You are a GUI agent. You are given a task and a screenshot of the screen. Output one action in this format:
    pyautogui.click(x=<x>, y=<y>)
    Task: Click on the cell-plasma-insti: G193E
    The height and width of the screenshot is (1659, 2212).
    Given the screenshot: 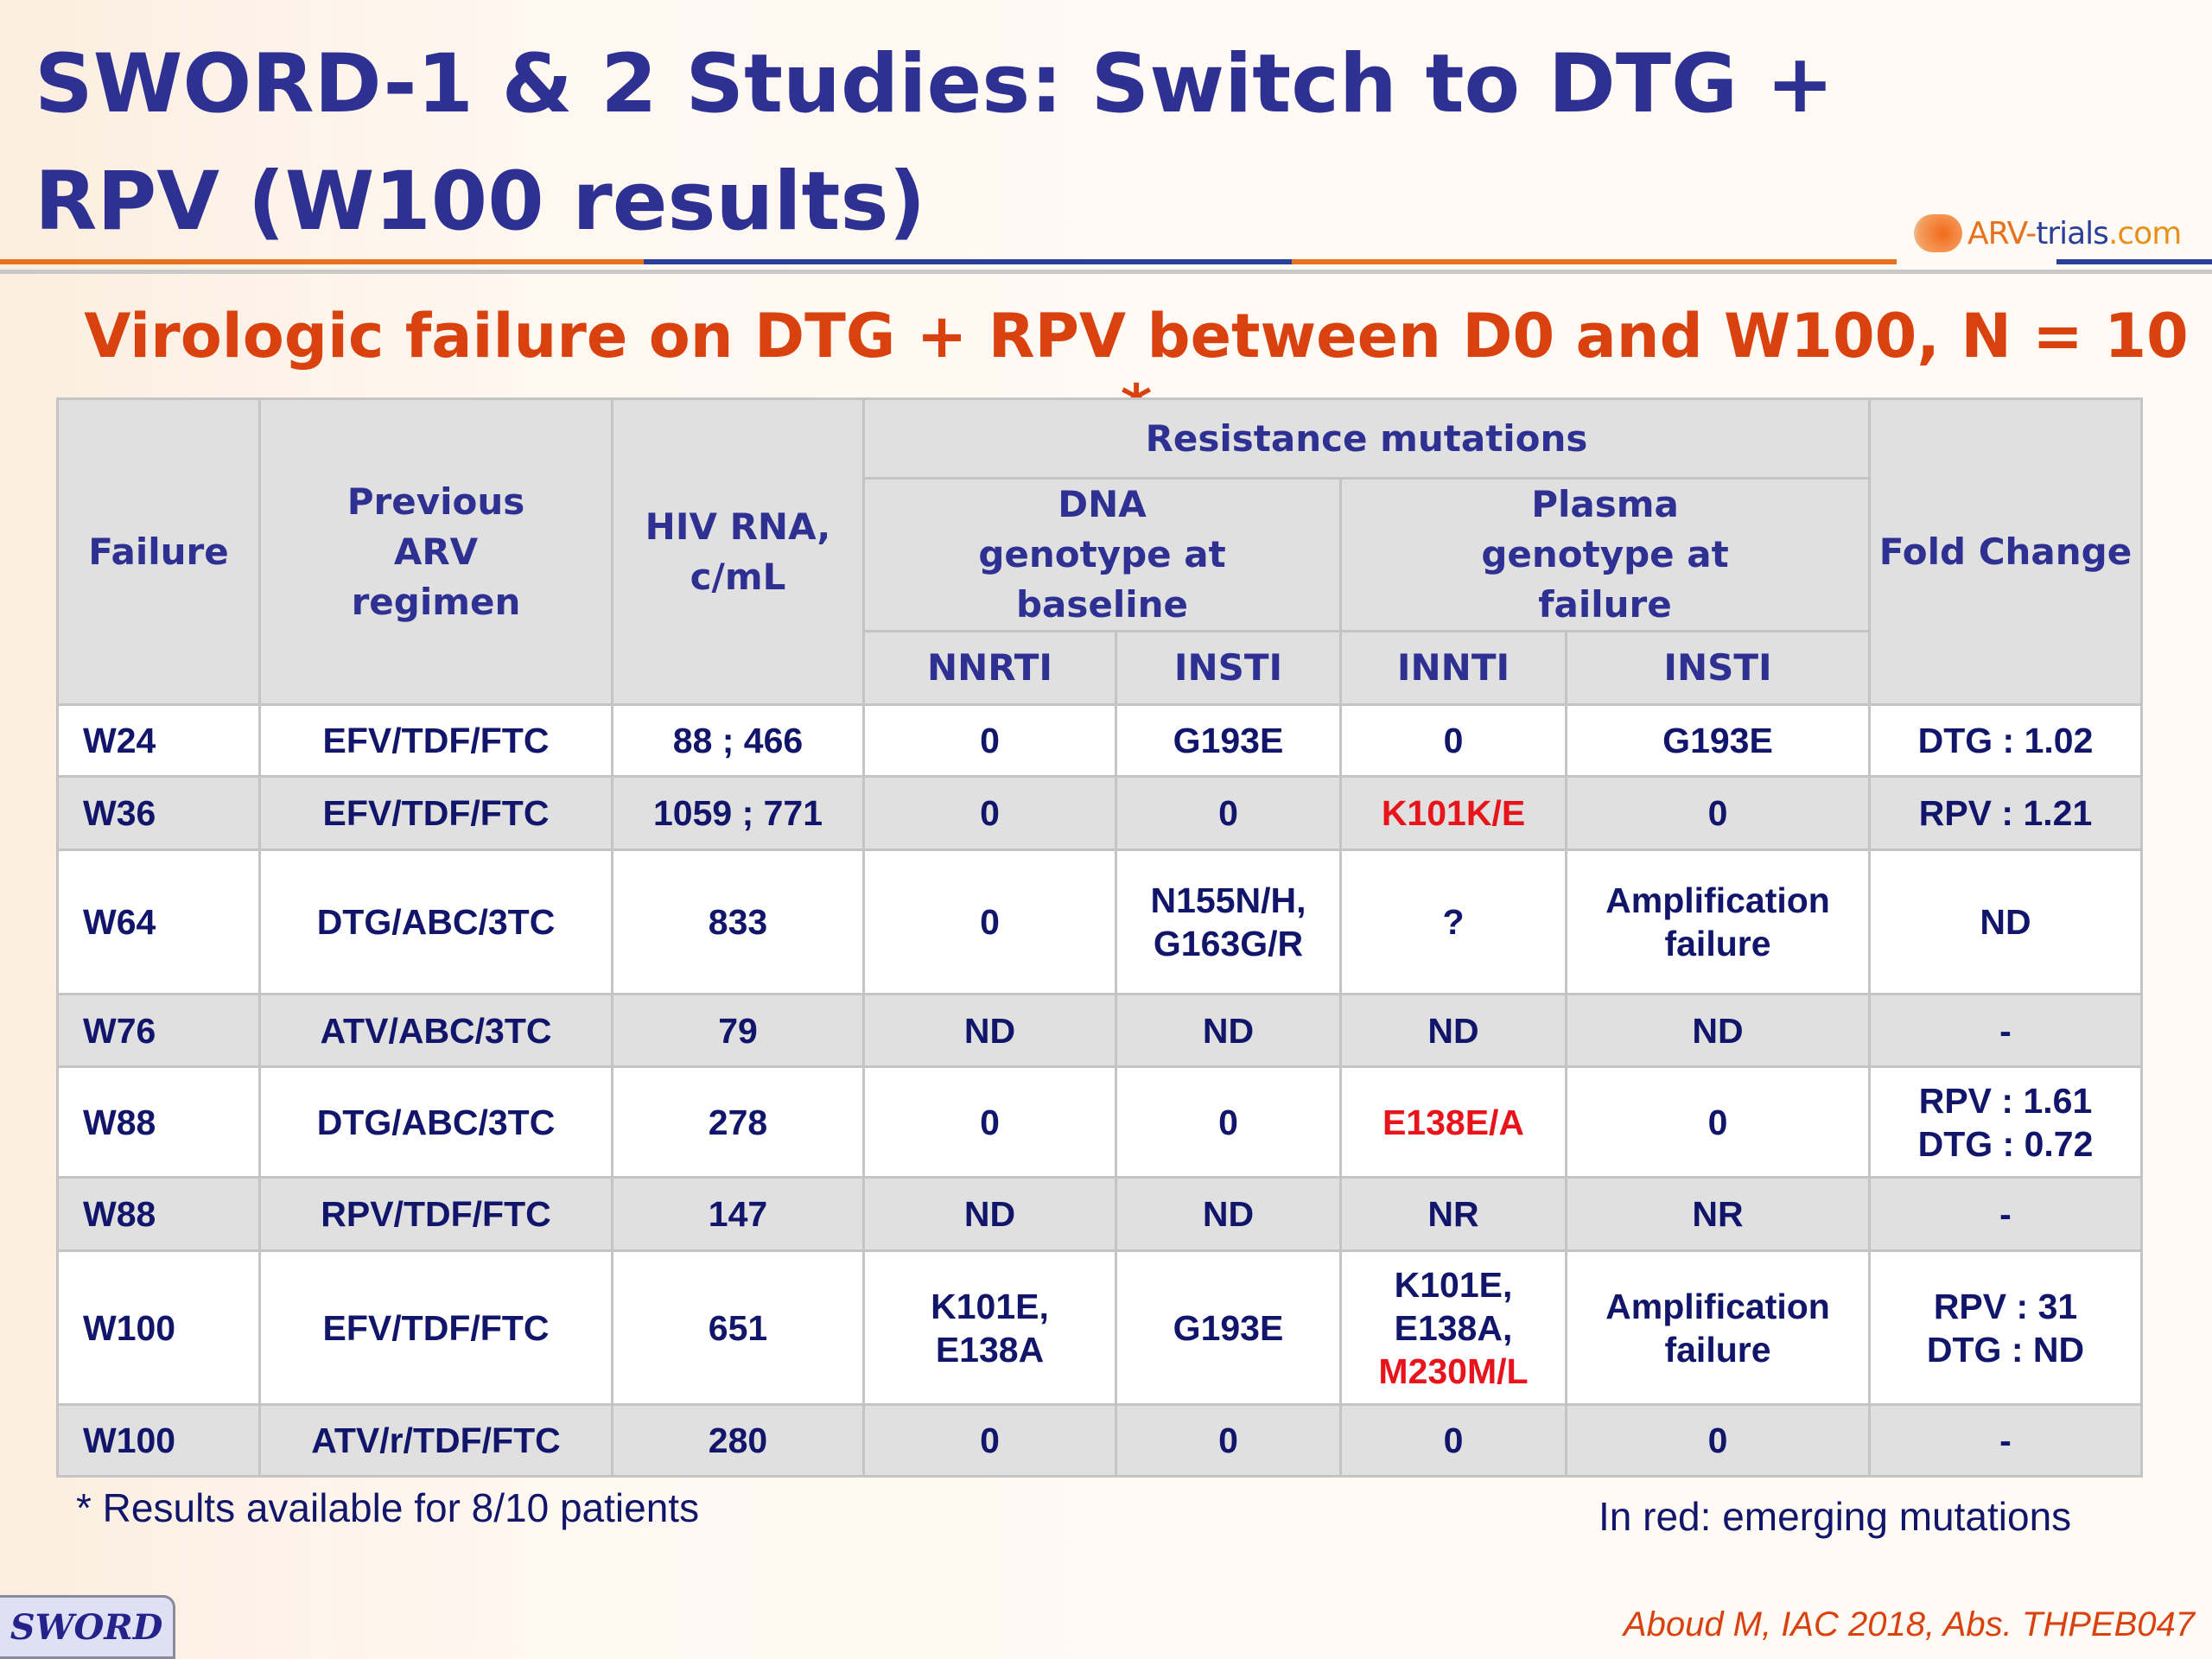 What is the action you would take?
    pyautogui.click(x=1718, y=740)
    